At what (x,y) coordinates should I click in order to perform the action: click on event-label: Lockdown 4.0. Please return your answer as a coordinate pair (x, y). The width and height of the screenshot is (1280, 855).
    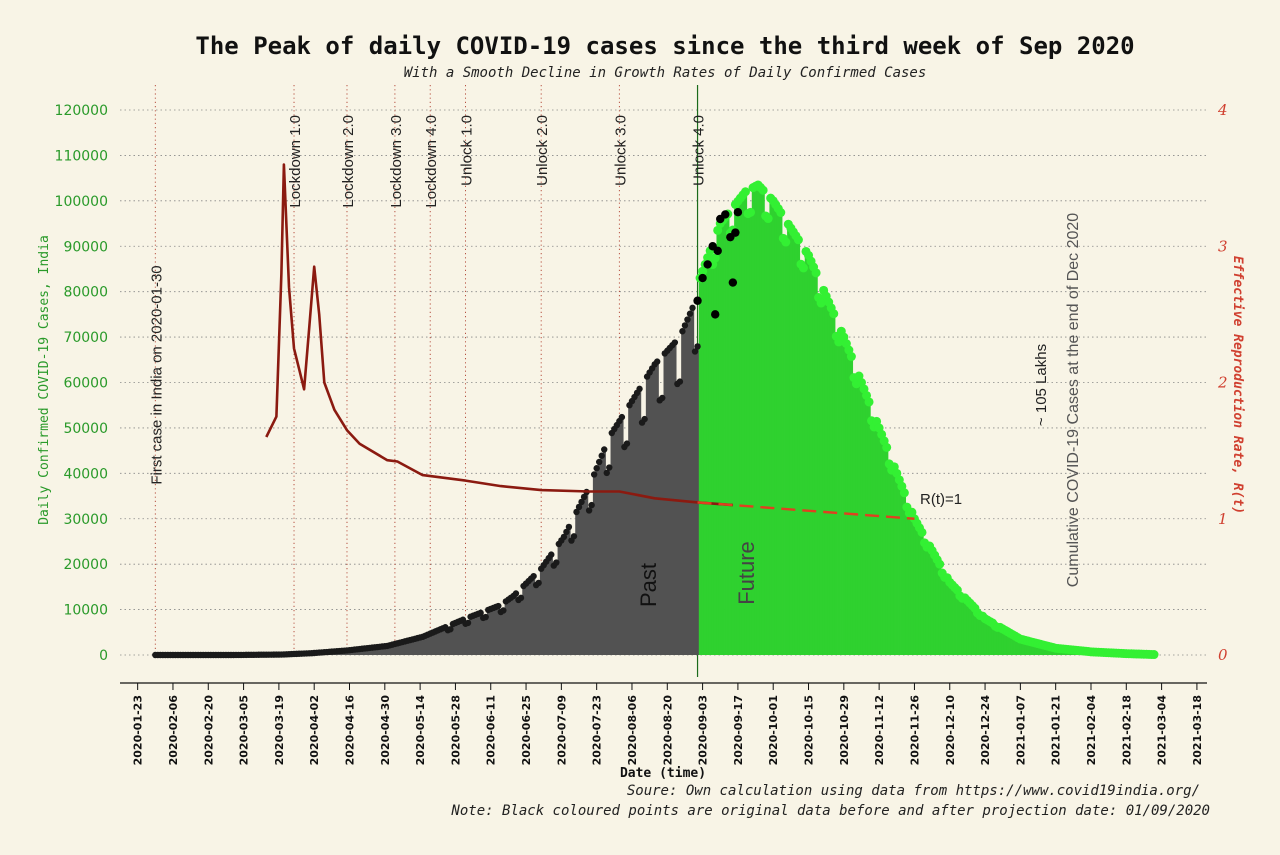
    Looking at the image, I should click on (431, 161).